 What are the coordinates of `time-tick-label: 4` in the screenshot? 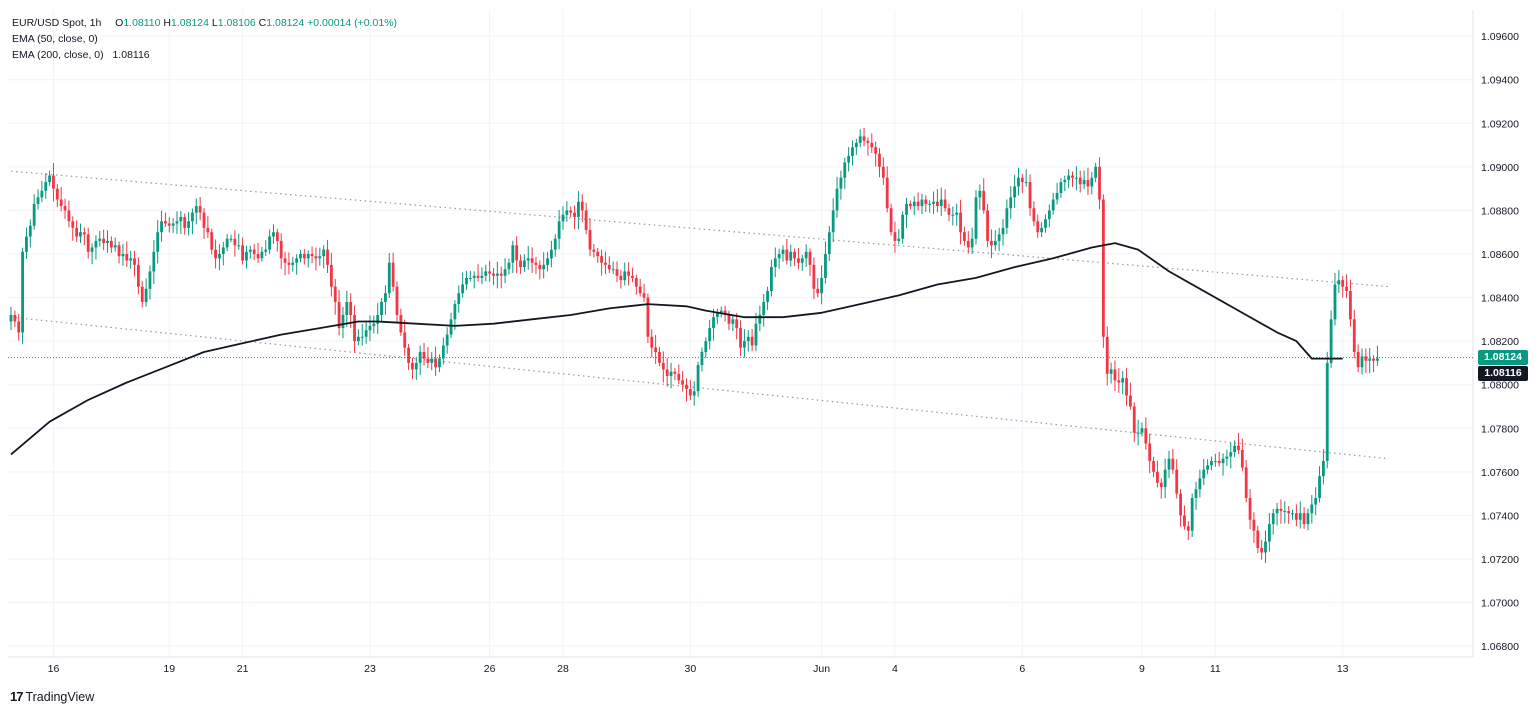 It's located at (895, 669).